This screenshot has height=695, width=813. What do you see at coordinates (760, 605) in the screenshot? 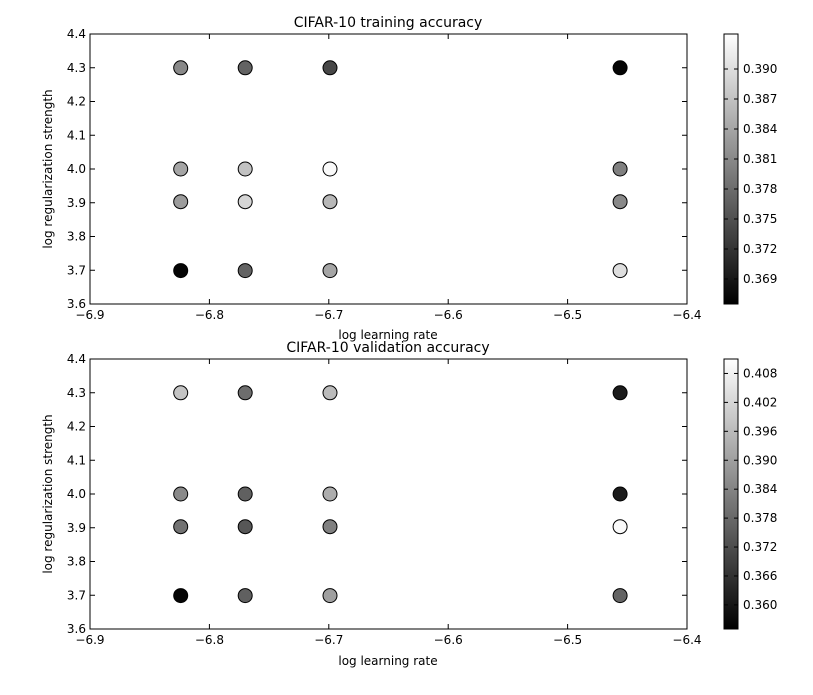
I see `colorbar-tick-label: 0.360` at bounding box center [760, 605].